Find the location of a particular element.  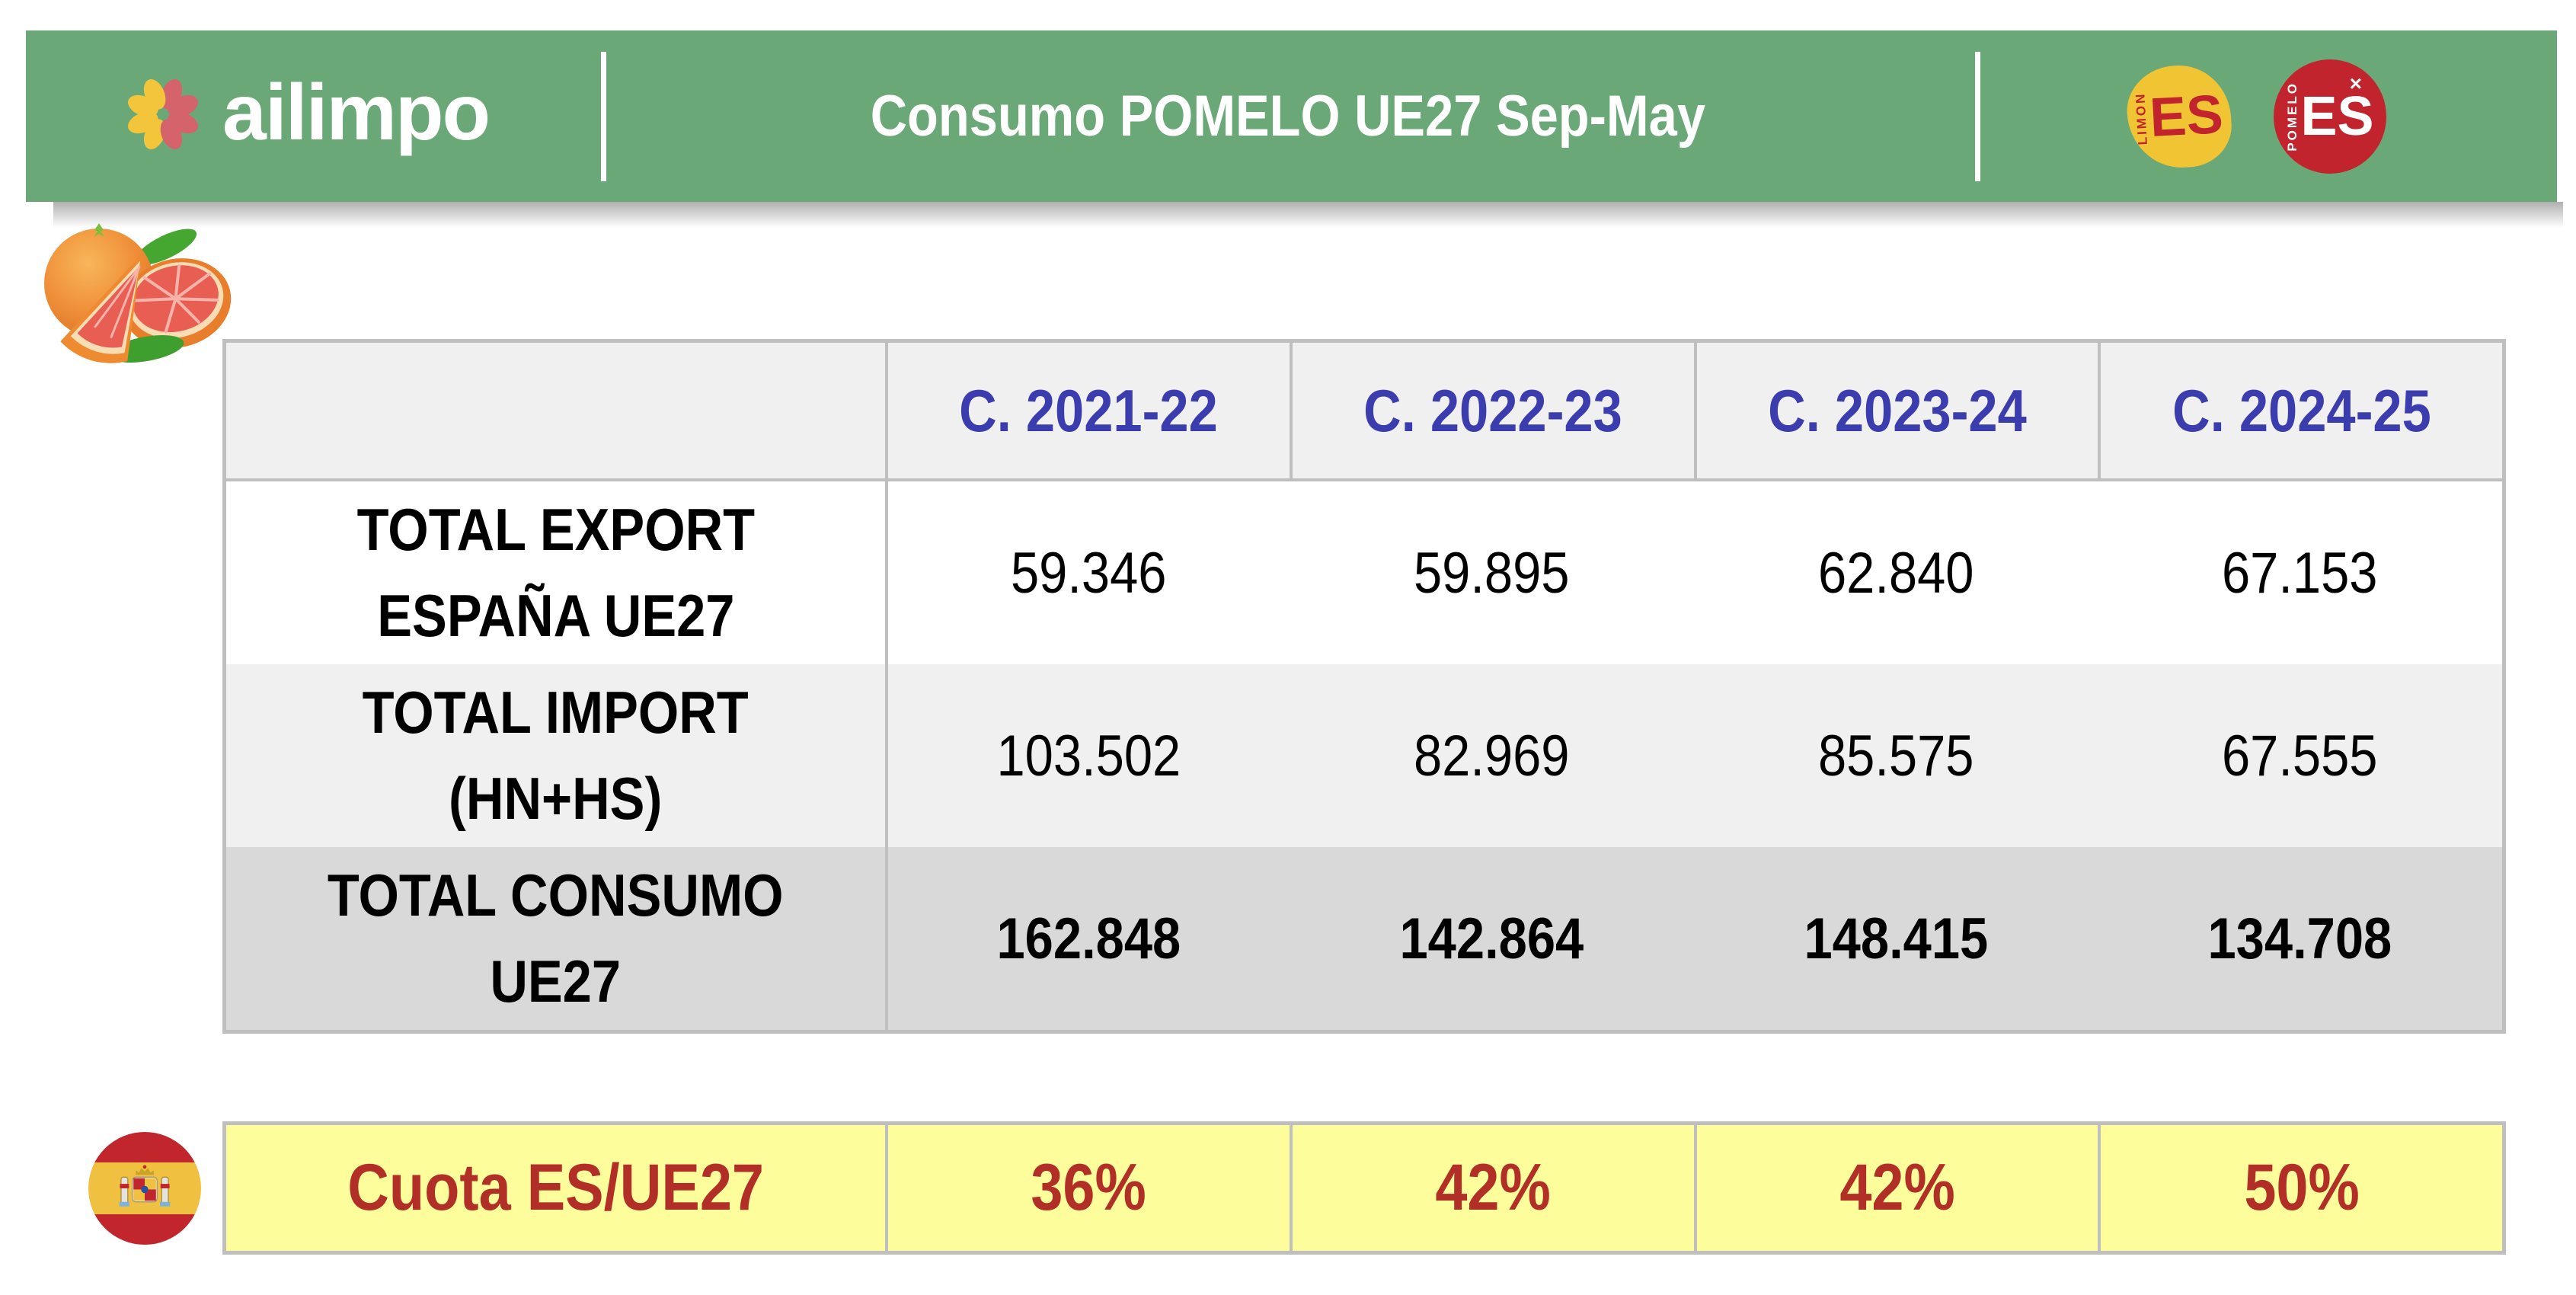

column-header-2024-25: C. 2024-25 is located at coordinates (2300, 412).